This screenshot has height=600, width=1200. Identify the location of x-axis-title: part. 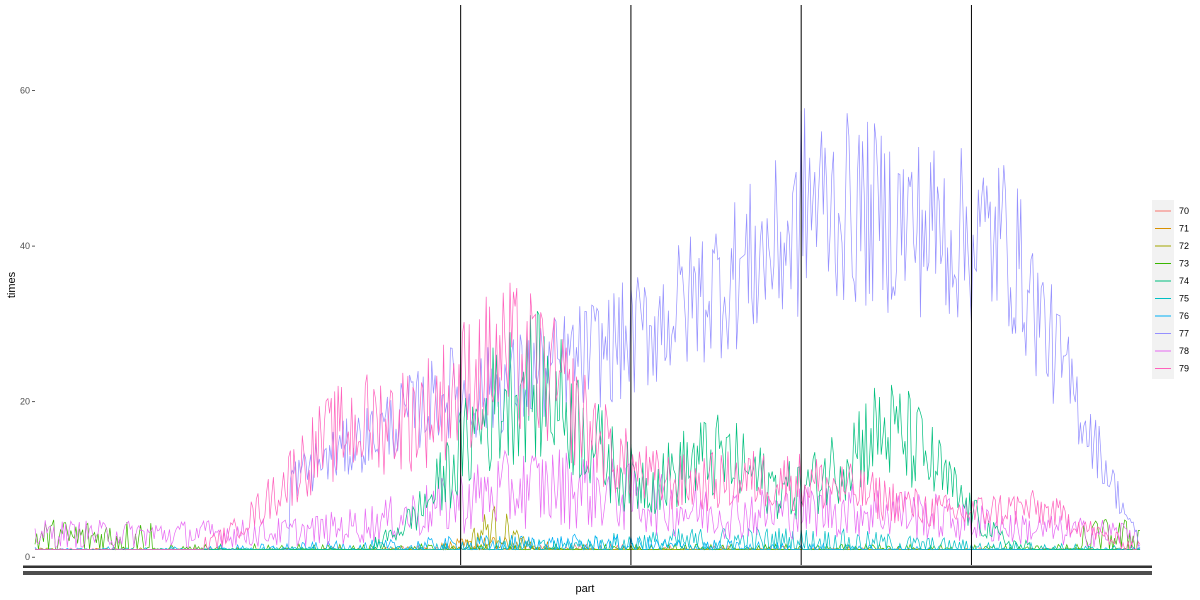
(585, 589).